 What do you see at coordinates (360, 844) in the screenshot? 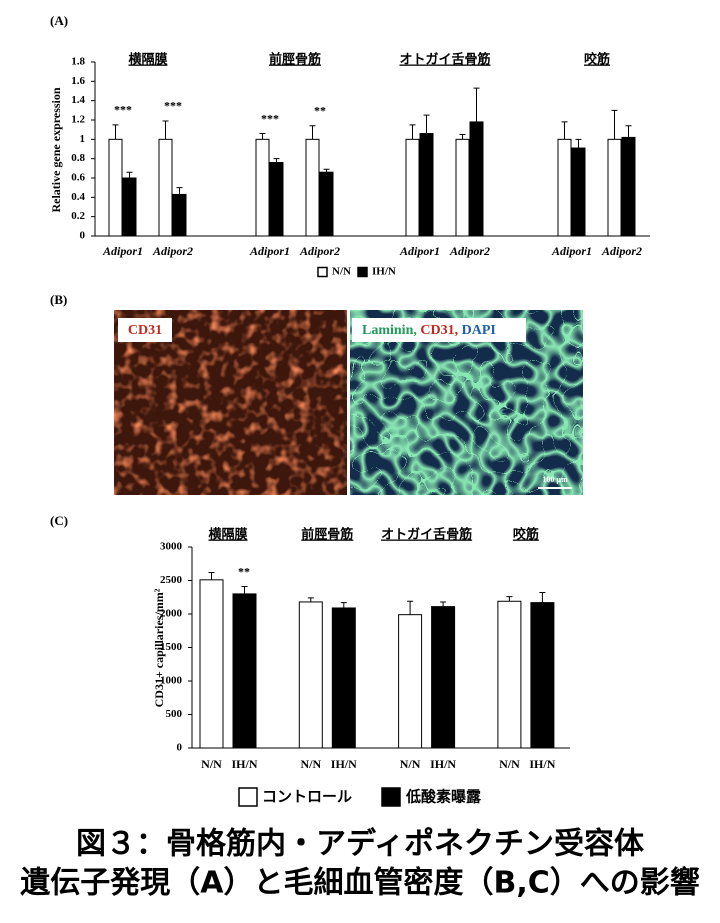
I see `caption: 図３：骨格筋内・アディポネクチン受容体` at bounding box center [360, 844].